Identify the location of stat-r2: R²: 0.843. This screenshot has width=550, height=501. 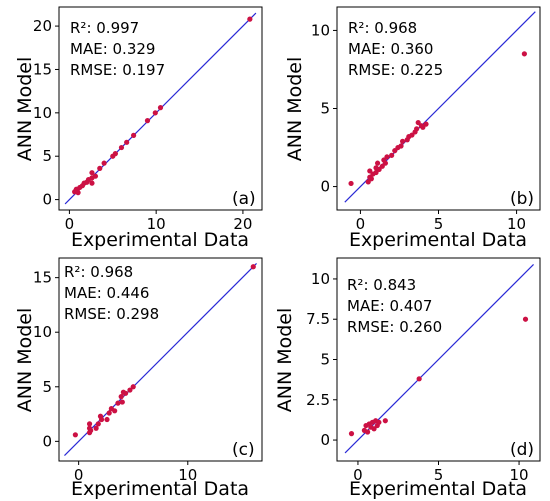
(381, 285).